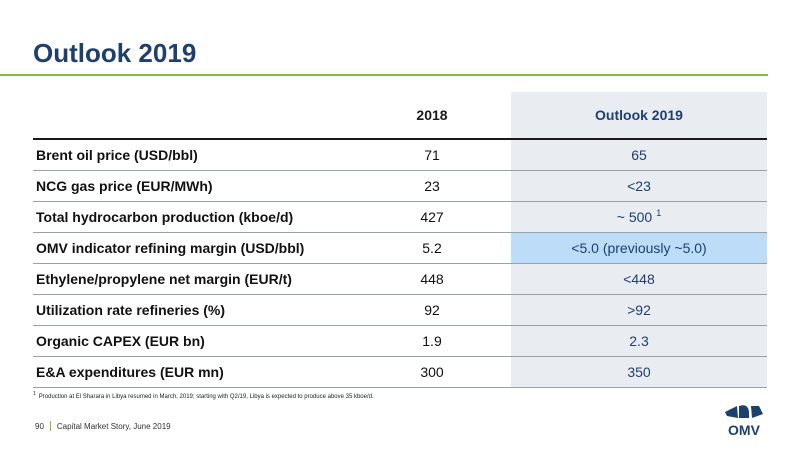  What do you see at coordinates (432, 217) in the screenshot?
I see `row-value-2018: 427` at bounding box center [432, 217].